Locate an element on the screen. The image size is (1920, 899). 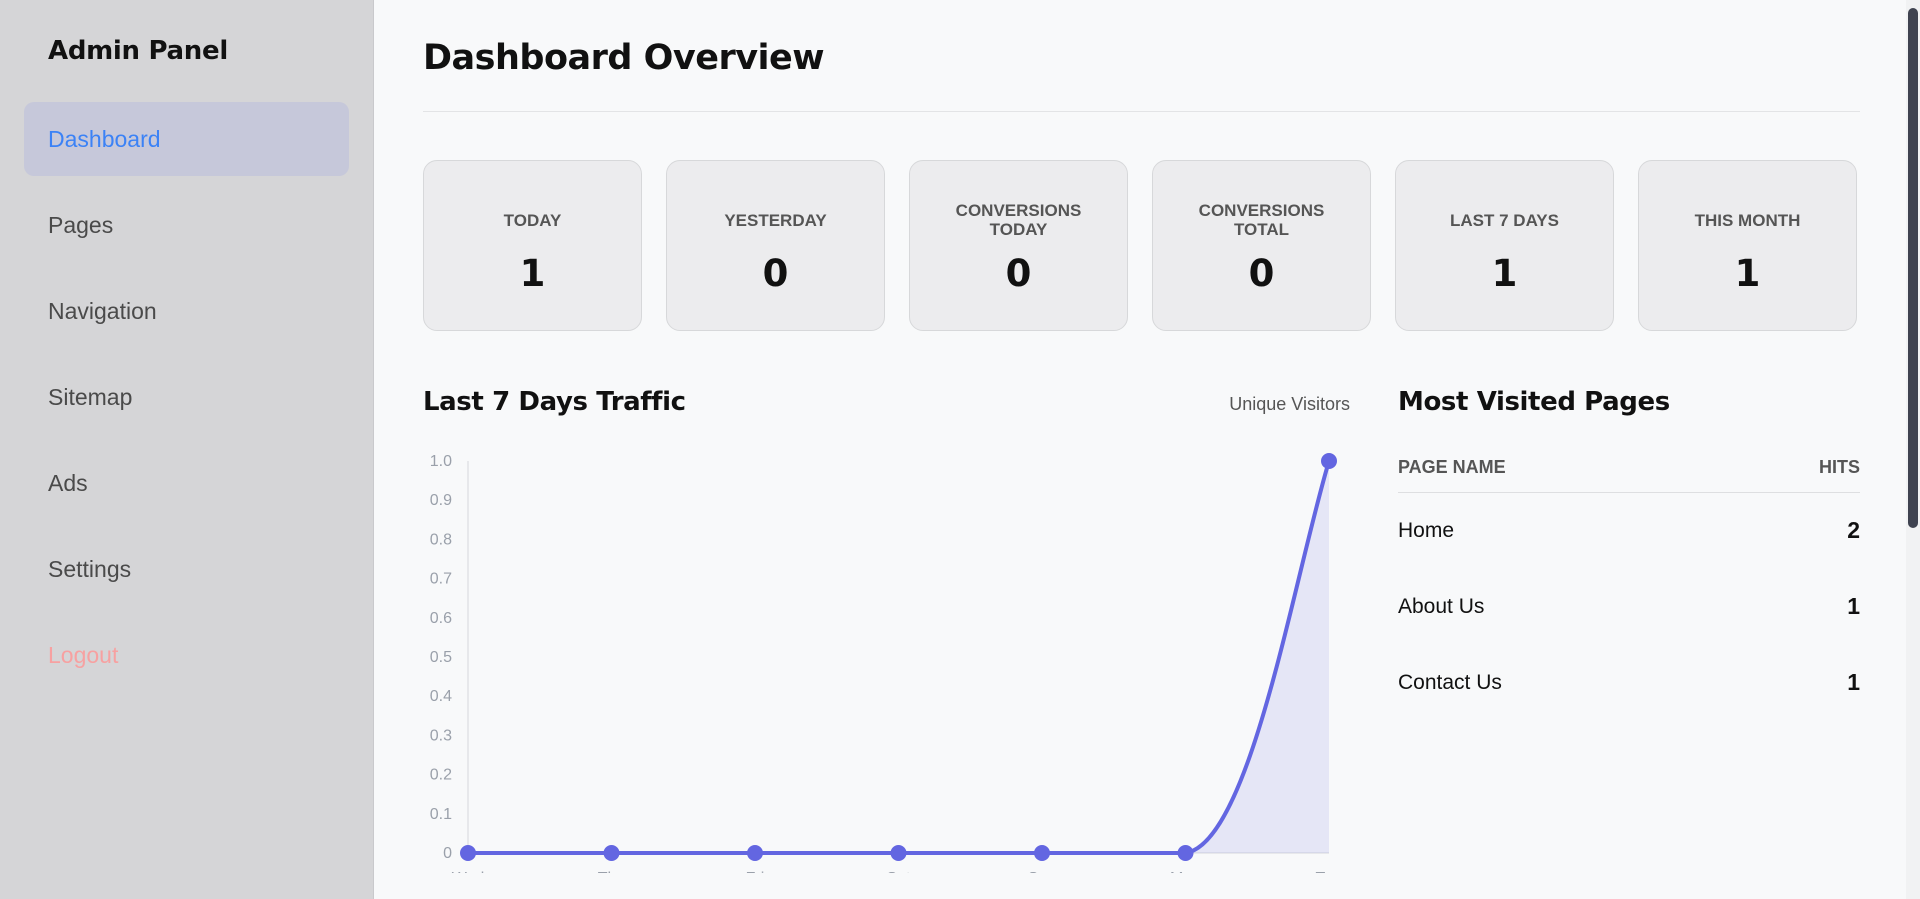
x-tick-label: Fri is located at coordinates (755, 871).